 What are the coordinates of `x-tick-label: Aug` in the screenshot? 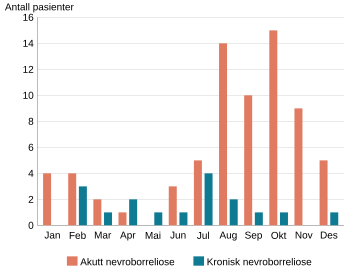 It's located at (228, 236).